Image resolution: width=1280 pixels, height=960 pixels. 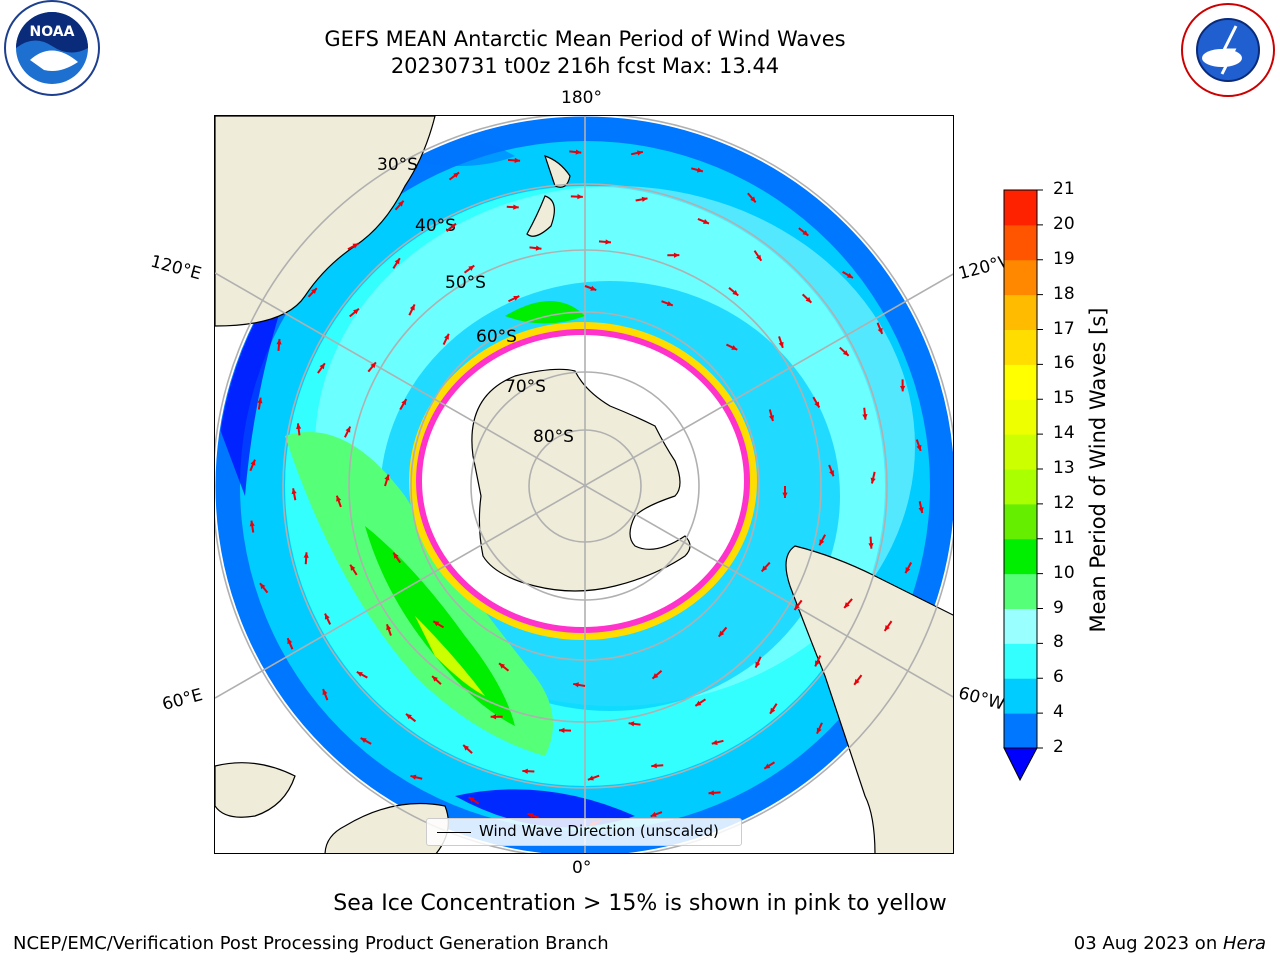 I want to click on colorbar-tick-label: 15, so click(x=1064, y=398).